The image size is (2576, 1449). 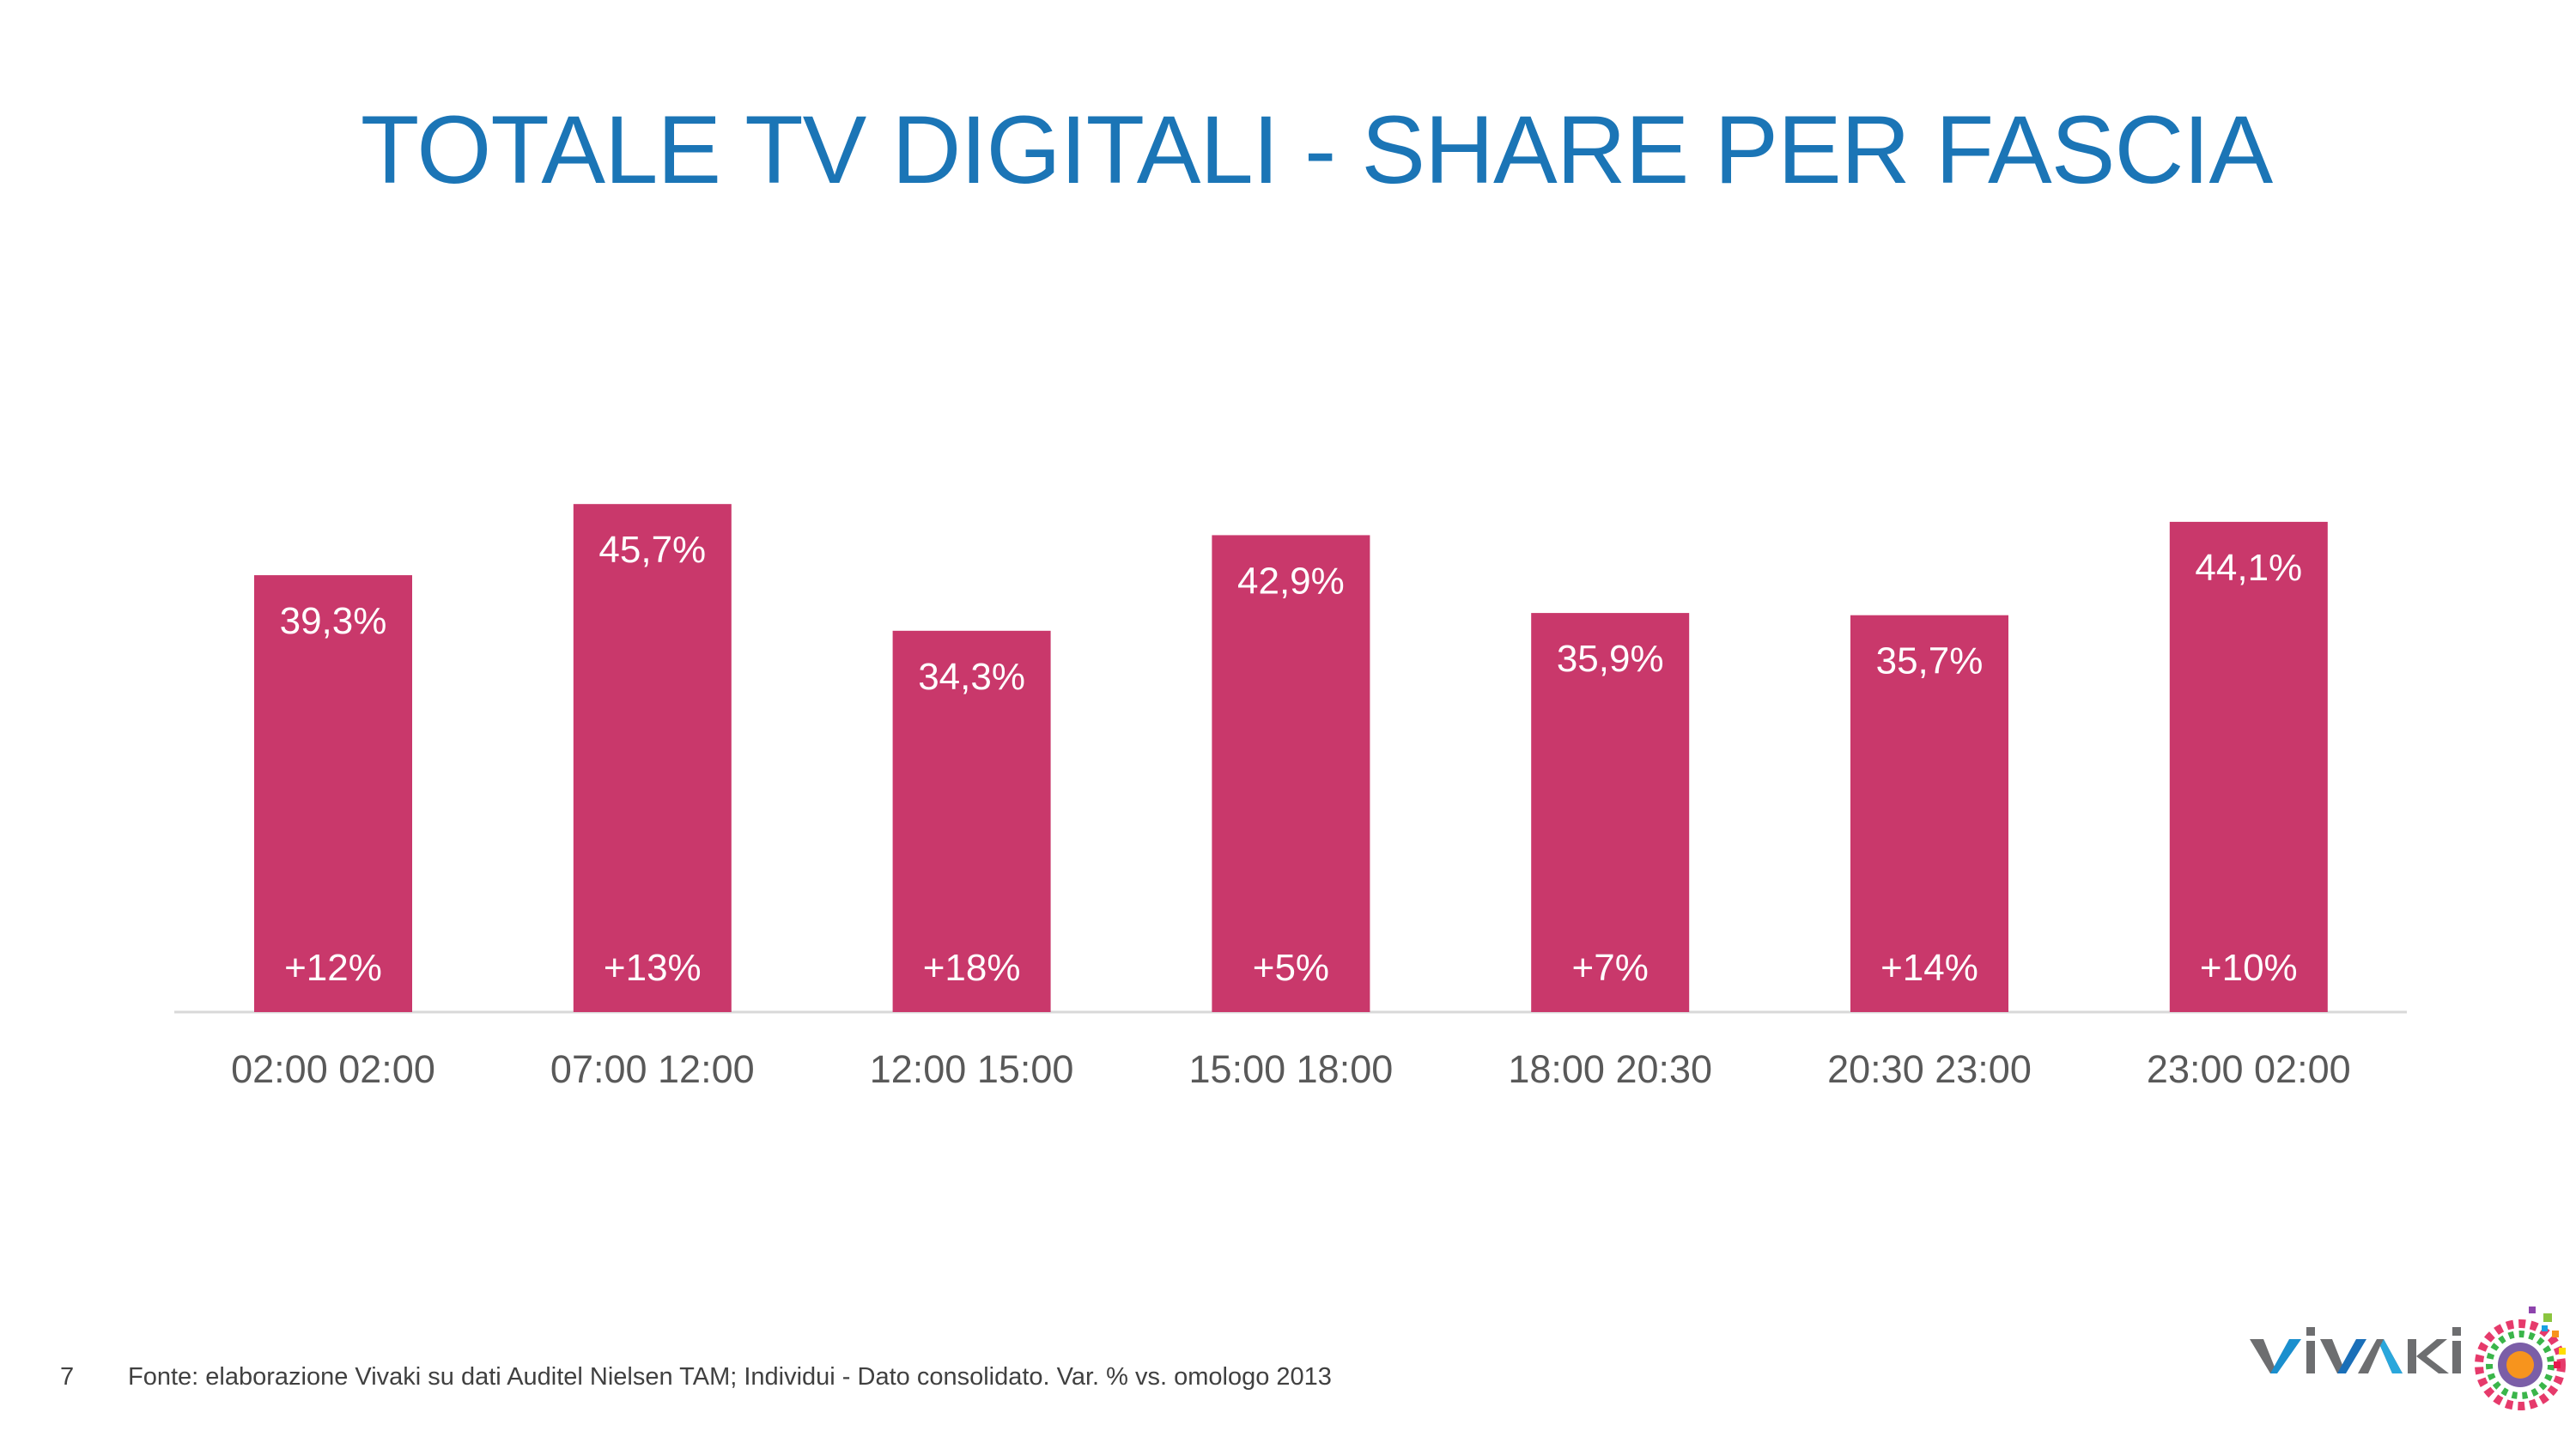 What do you see at coordinates (333, 1069) in the screenshot?
I see `x-tick-label: 02:00 02:00` at bounding box center [333, 1069].